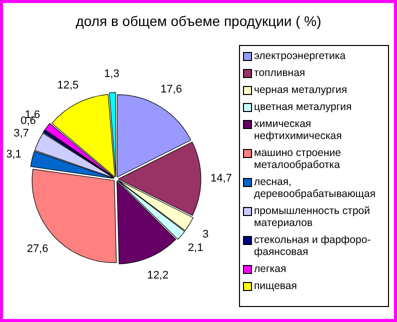 The width and height of the screenshot is (397, 322). I want to click on legend-label: стекольная и фарфоро-фаянсовая, so click(313, 246).